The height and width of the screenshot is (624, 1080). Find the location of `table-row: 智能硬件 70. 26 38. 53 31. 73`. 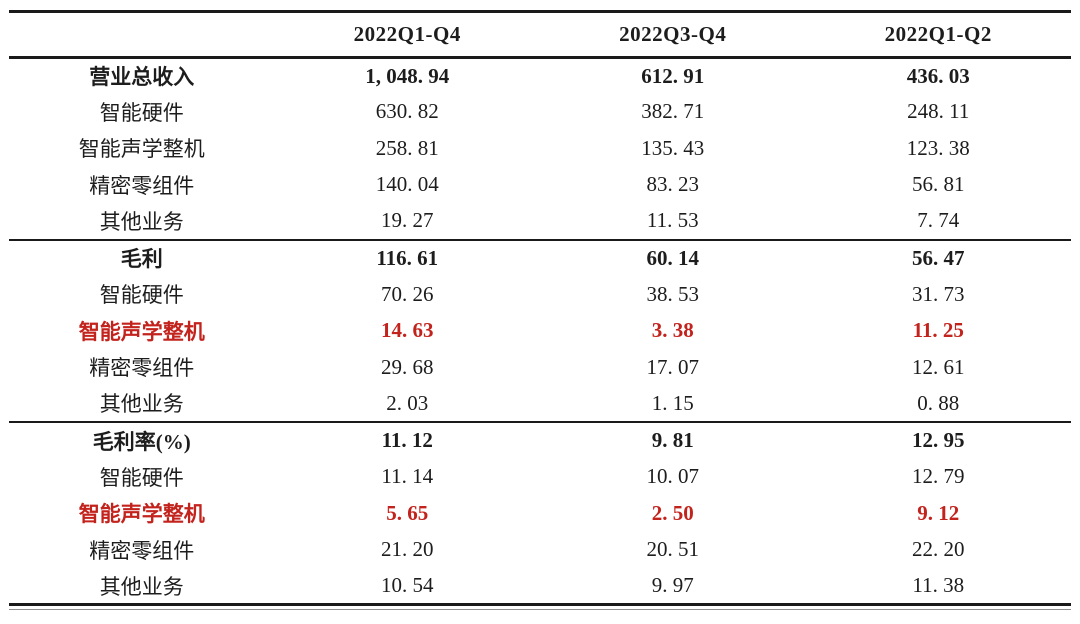

table-row: 智能硬件 70. 26 38. 53 31. 73 is located at coordinates (540, 294).